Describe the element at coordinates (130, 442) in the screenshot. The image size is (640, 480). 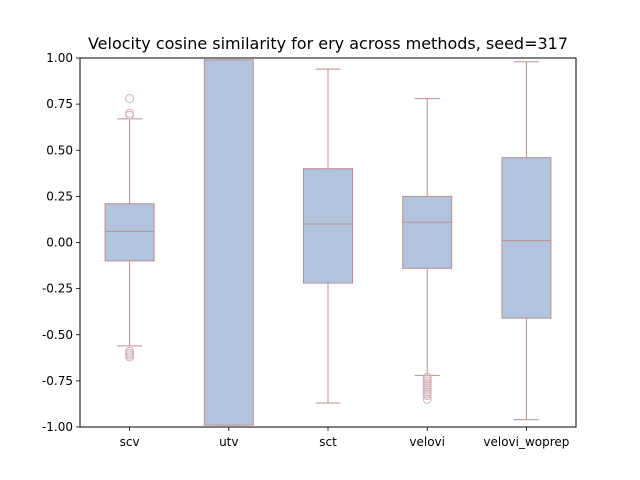
I see `x-tick-label: scv` at that location.